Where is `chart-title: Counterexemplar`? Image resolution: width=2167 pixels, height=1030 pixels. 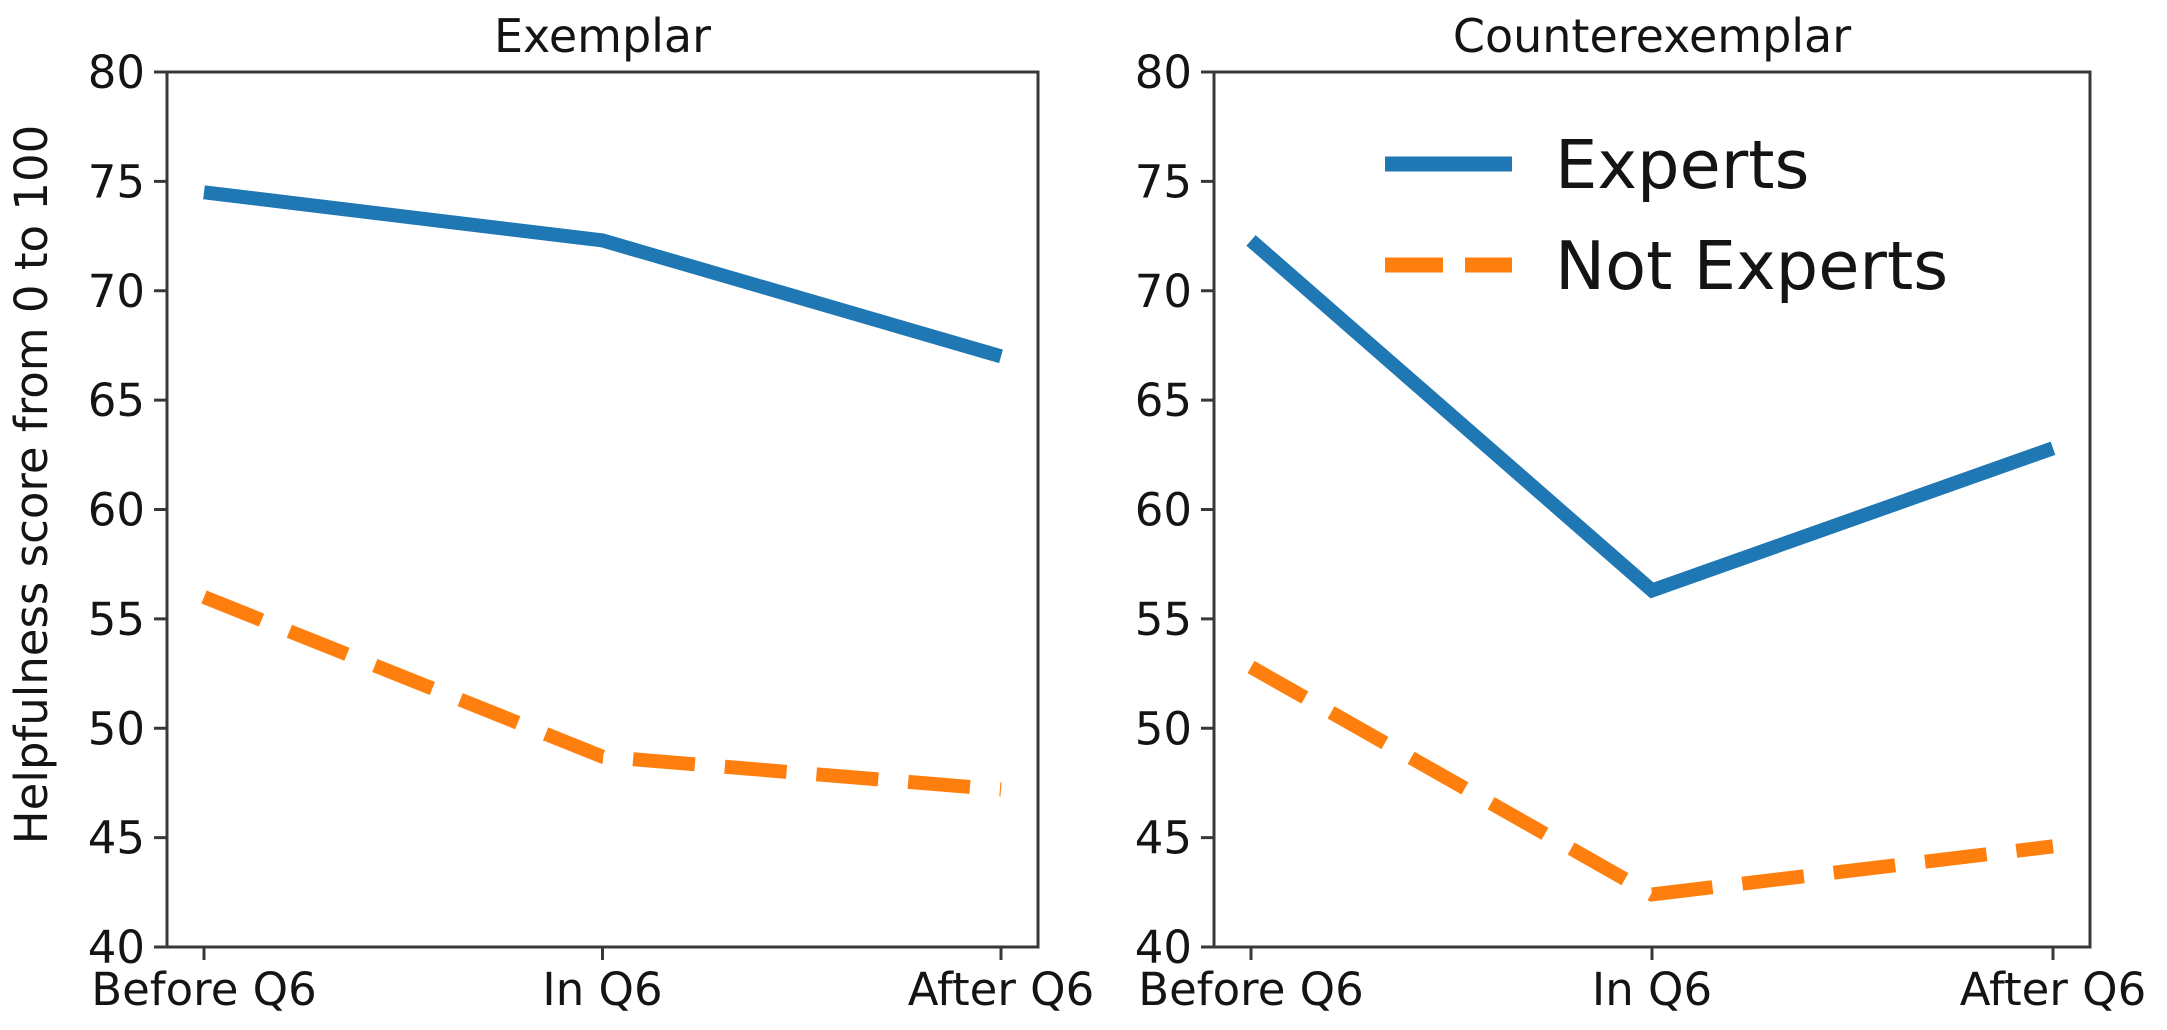
chart-title: Counterexemplar is located at coordinates (1652, 36).